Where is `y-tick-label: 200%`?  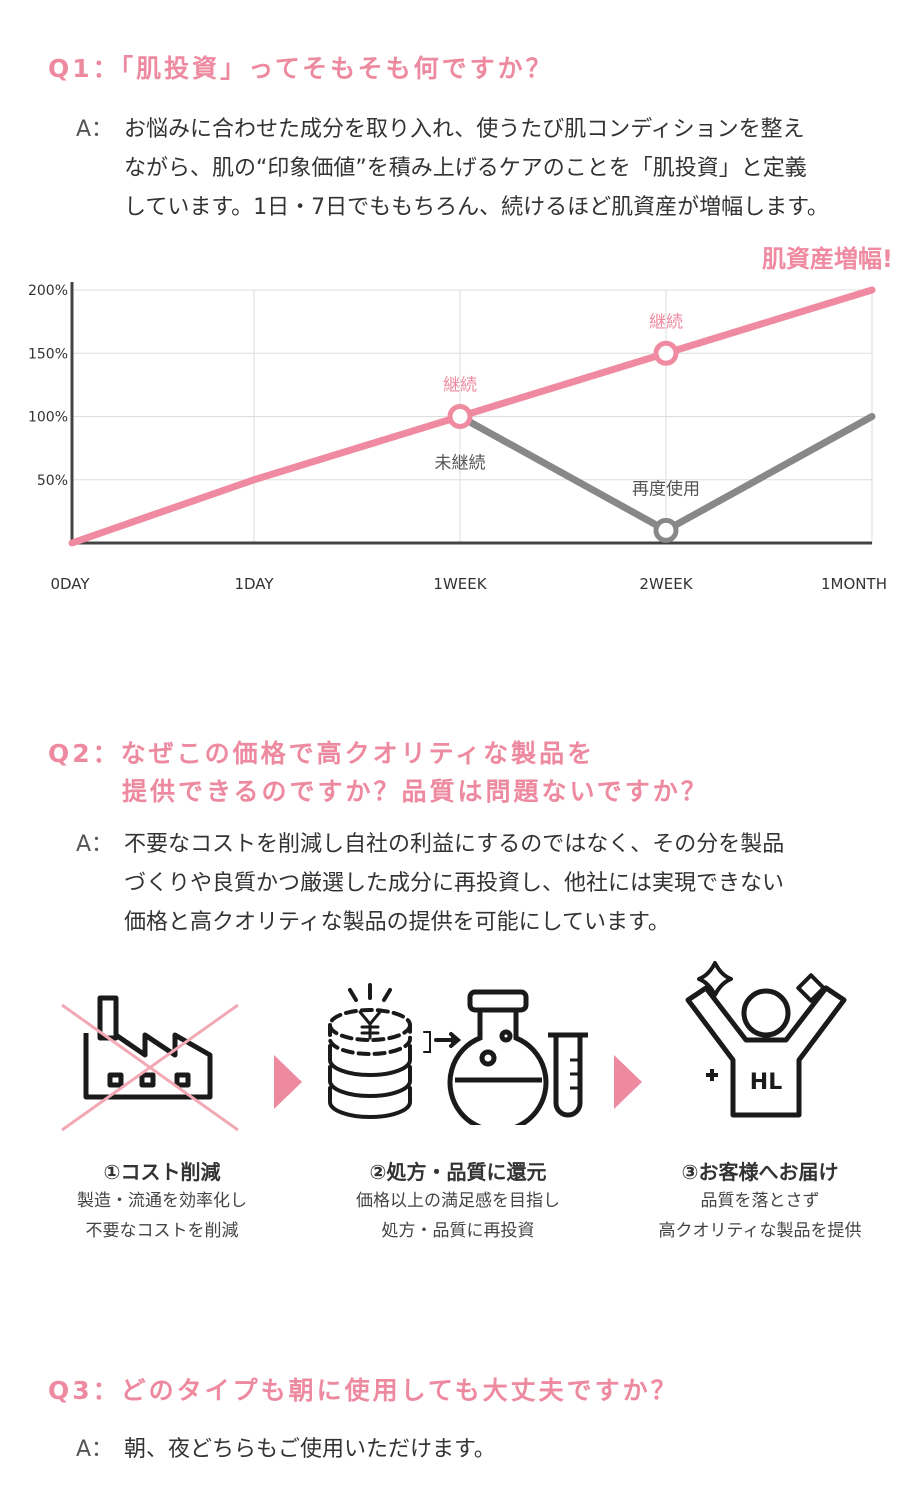 y-tick-label: 200% is located at coordinates (48, 291).